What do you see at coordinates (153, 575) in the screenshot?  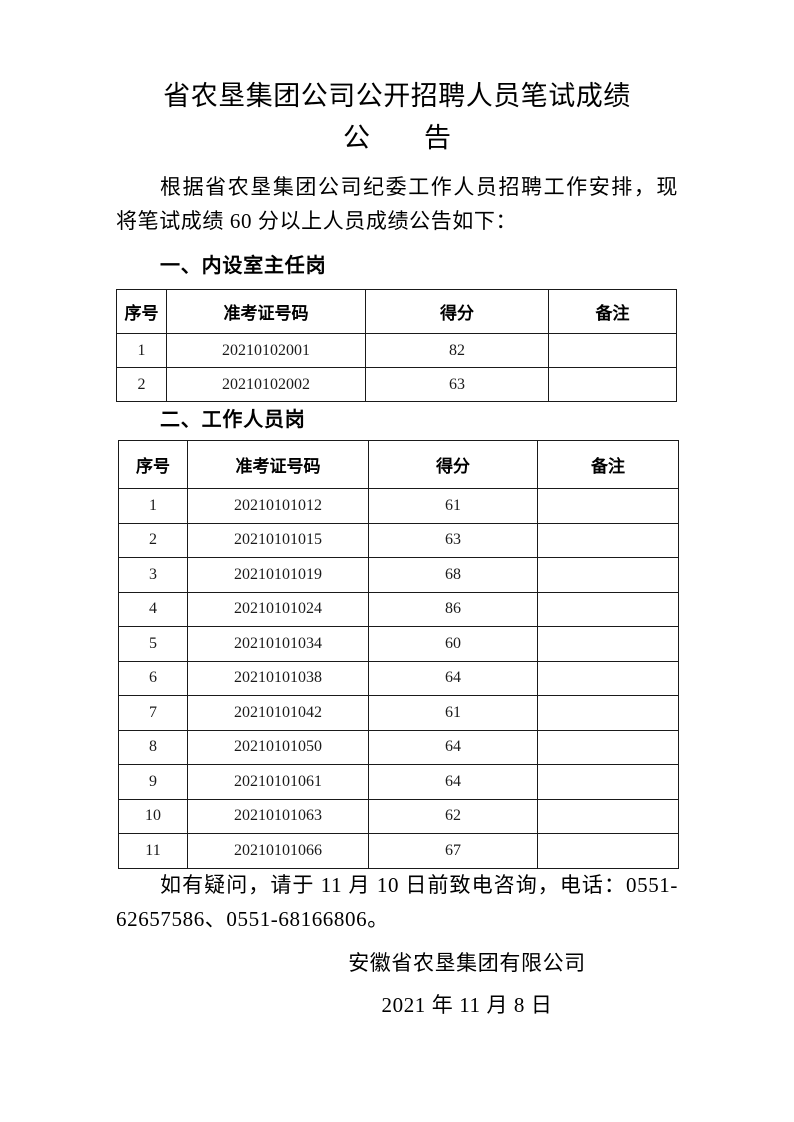 I see `cell-no: 3` at bounding box center [153, 575].